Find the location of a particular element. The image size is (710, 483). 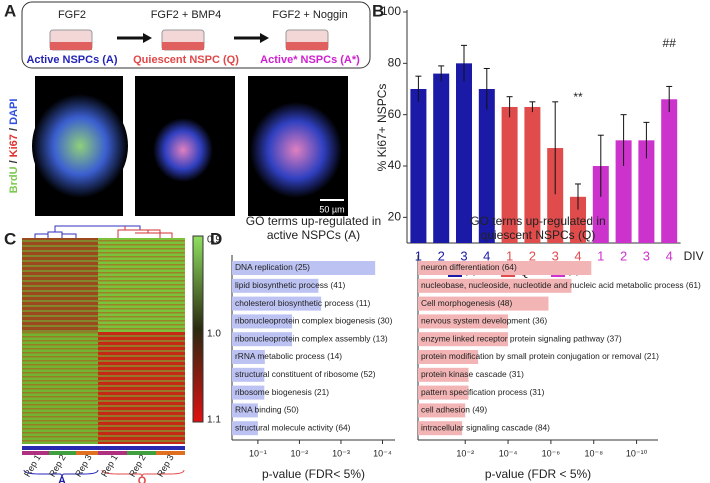

annotation: ** is located at coordinates (578, 97).